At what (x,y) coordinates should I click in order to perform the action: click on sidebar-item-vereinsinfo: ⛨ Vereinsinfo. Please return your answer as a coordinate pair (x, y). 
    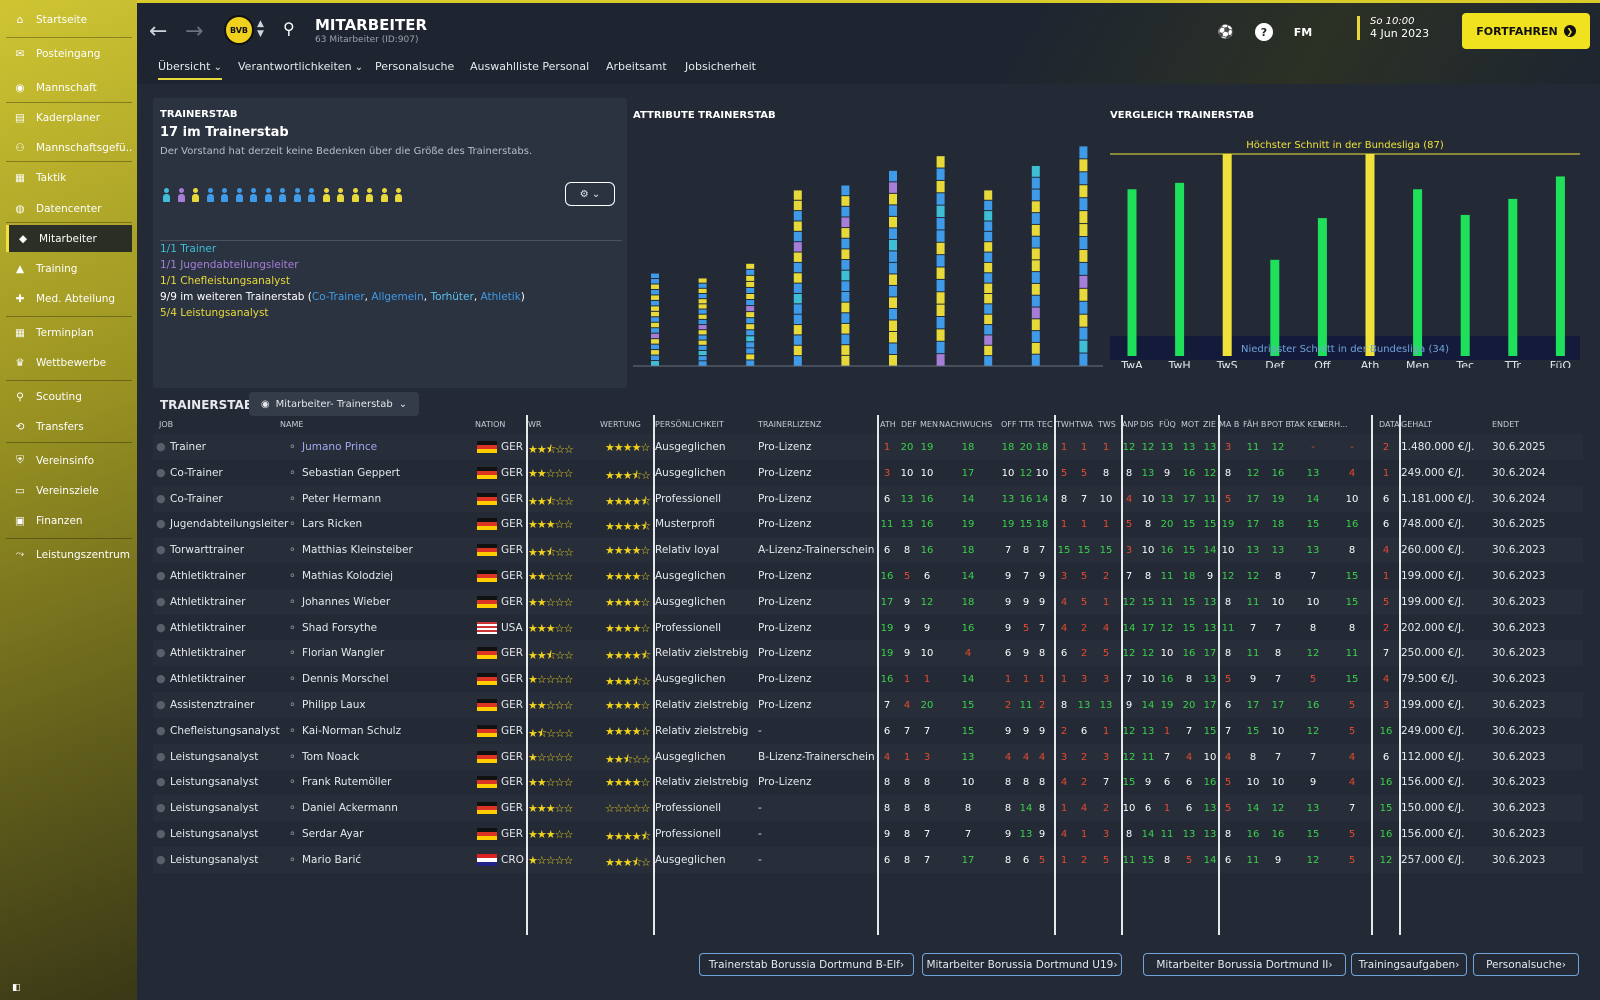
    Looking at the image, I should click on (69, 460).